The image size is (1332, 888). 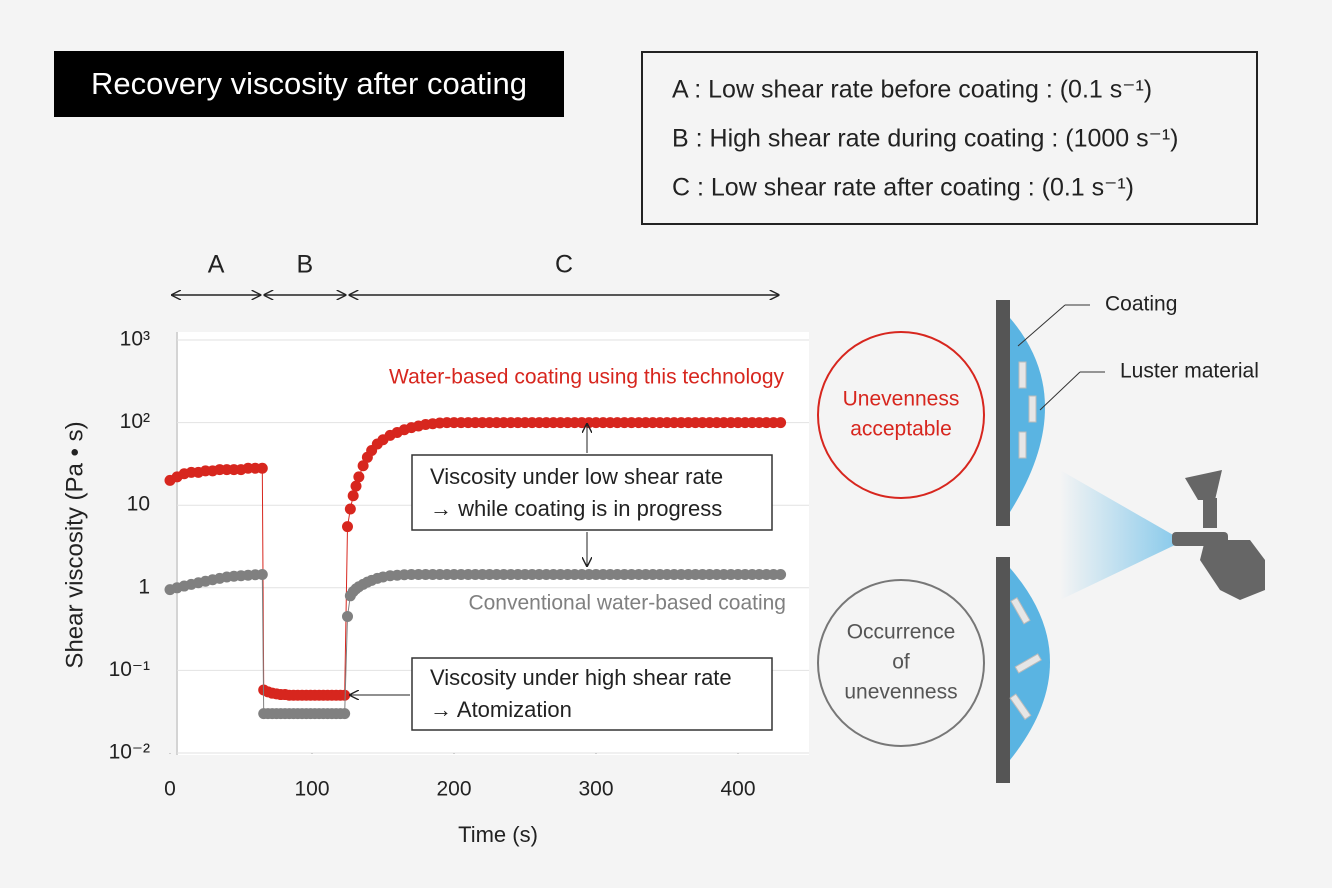 I want to click on y-tick-label: 10⁻¹, so click(x=129, y=669).